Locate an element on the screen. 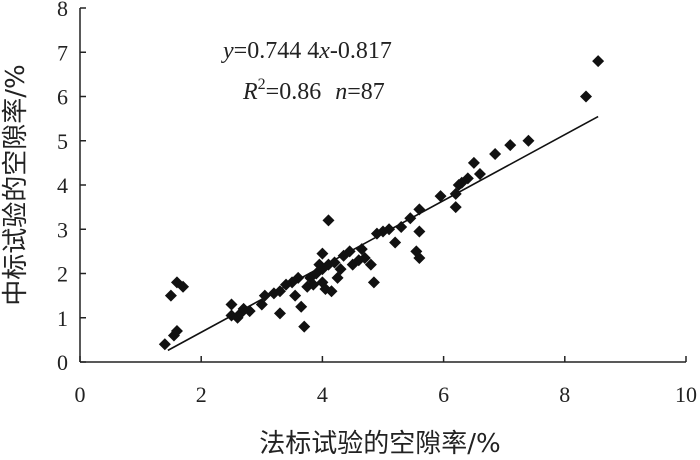 This screenshot has height=460, width=700. y-tick-label: 3 is located at coordinates (62, 229).